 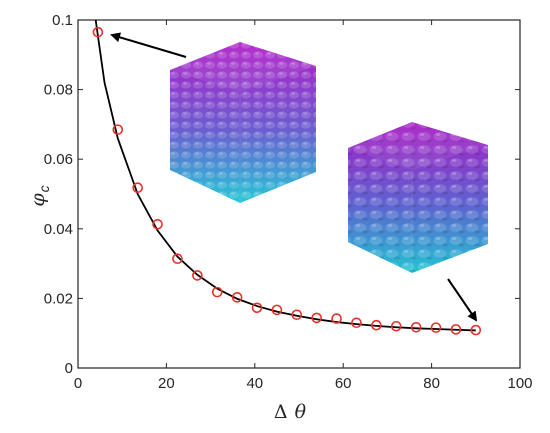 What do you see at coordinates (78, 383) in the screenshot?
I see `x-tick-label: 0` at bounding box center [78, 383].